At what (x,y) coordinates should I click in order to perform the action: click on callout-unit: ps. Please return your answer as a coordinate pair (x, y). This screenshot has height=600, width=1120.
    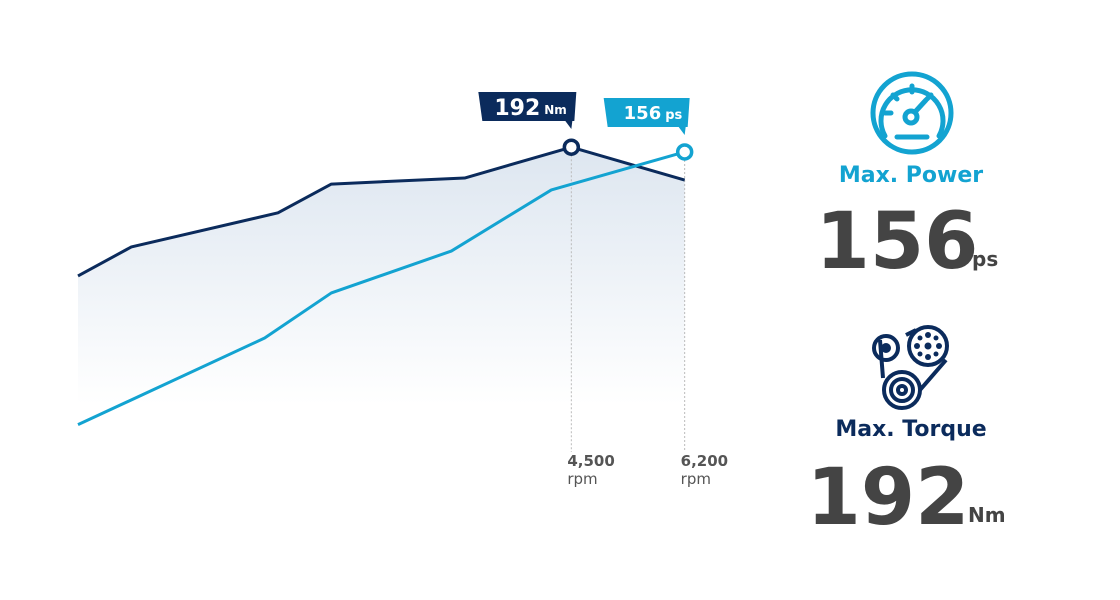
    Looking at the image, I should click on (673, 115).